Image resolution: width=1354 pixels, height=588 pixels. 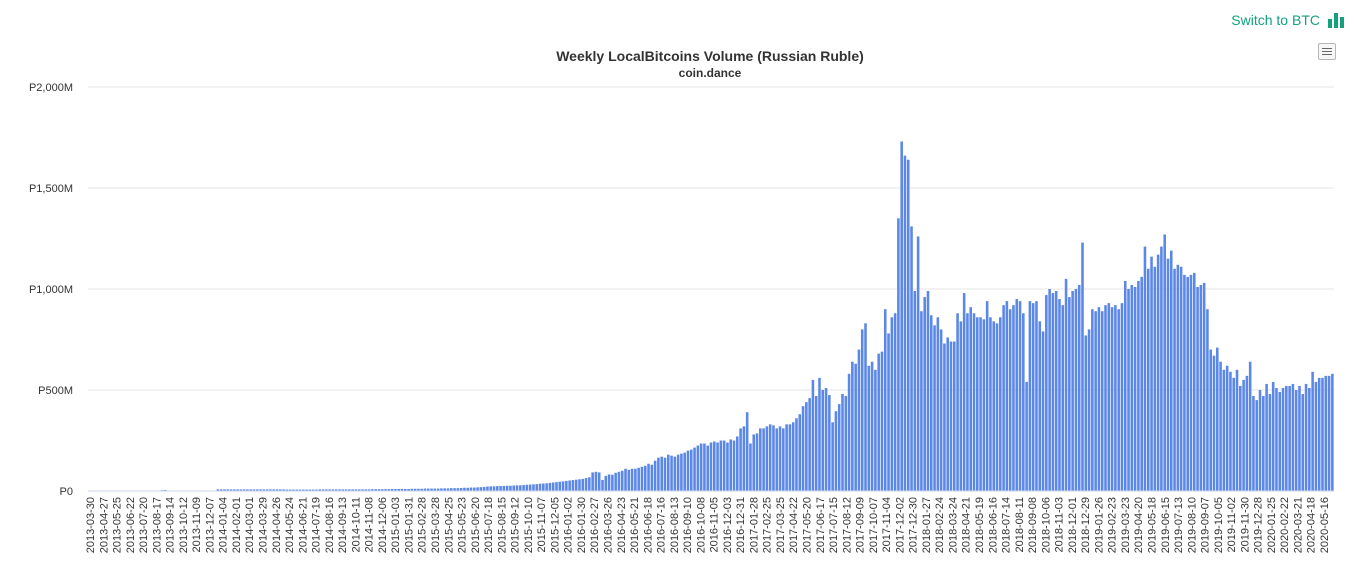 What do you see at coordinates (1113, 525) in the screenshot?
I see `x-tick-label: 2019-02-23` at bounding box center [1113, 525].